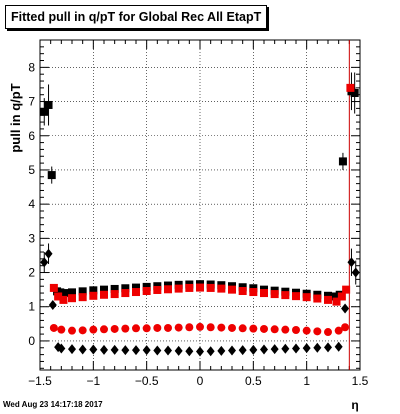  Describe the element at coordinates (31, 273) in the screenshot. I see `y-tick-label: 2` at that location.